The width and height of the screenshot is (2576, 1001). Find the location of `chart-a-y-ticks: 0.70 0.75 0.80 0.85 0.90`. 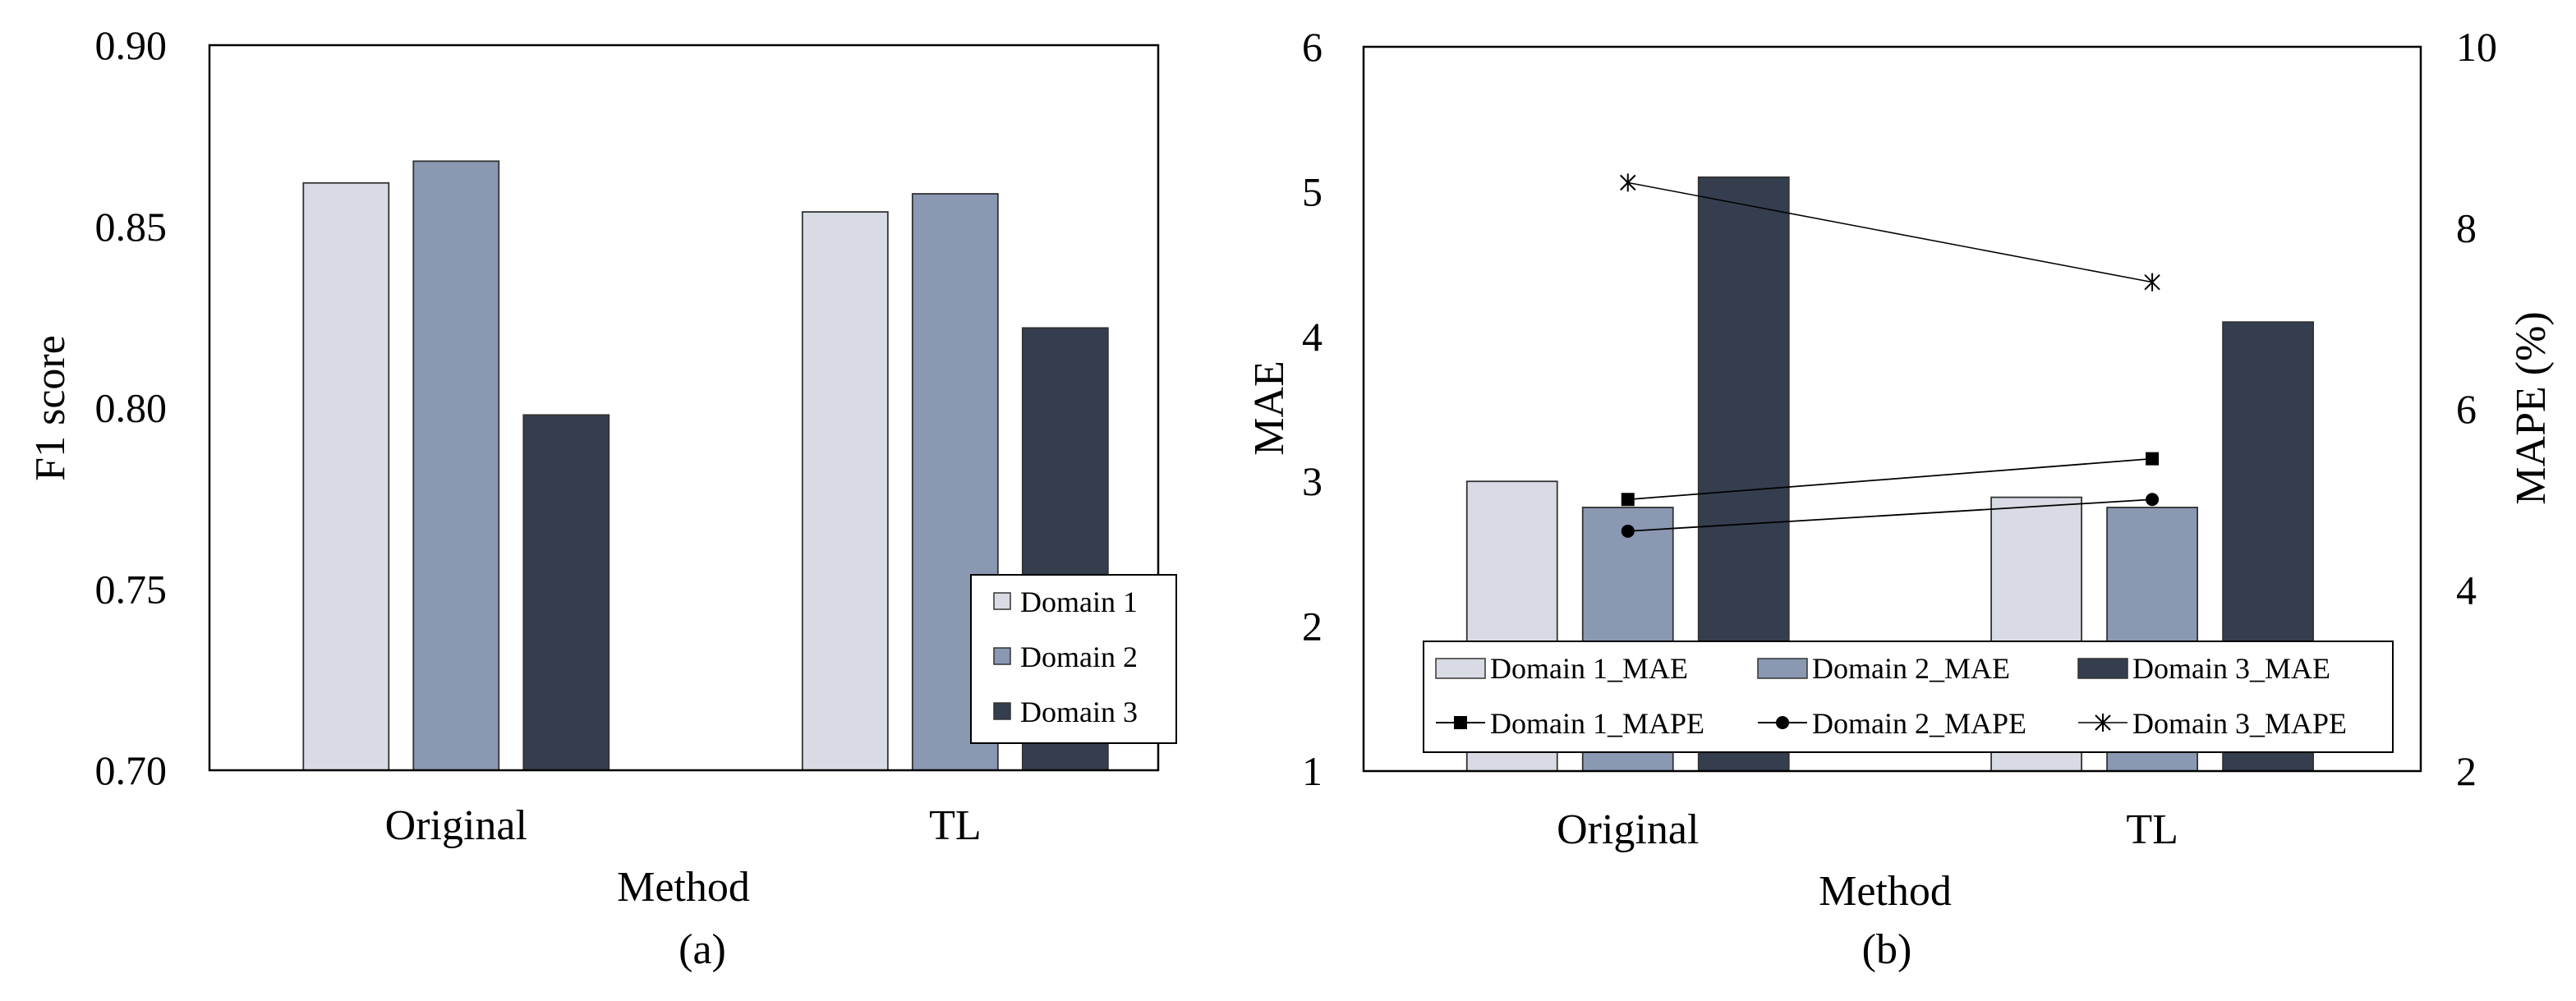

chart-a-y-ticks: 0.70 0.75 0.80 0.85 0.90 is located at coordinates (131, 407).